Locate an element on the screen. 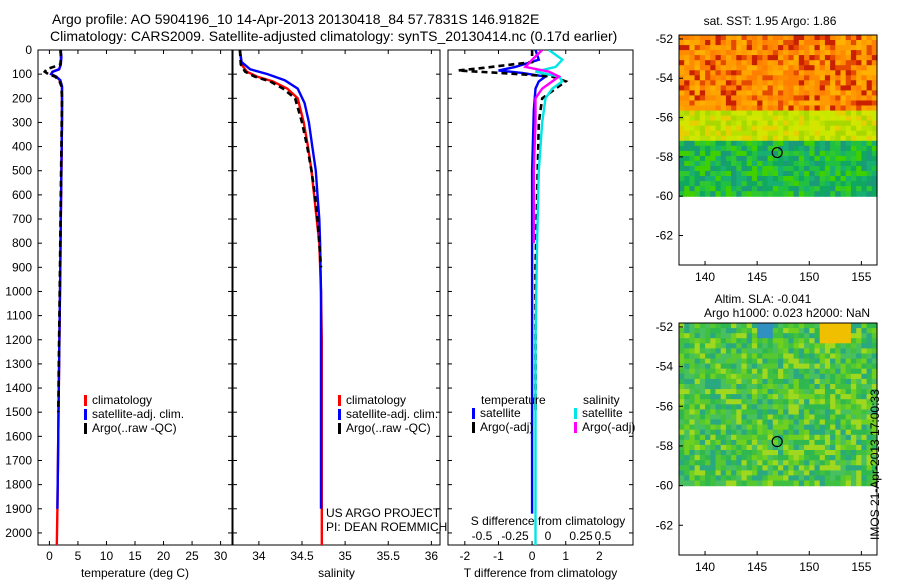 The height and width of the screenshot is (580, 900). x-tick-label: 1 is located at coordinates (565, 556).